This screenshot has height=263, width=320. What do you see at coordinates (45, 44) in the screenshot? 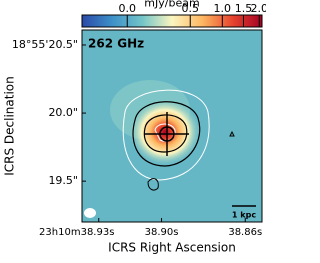
I see `y-tick-label: 18°55'20.5"` at bounding box center [45, 44].